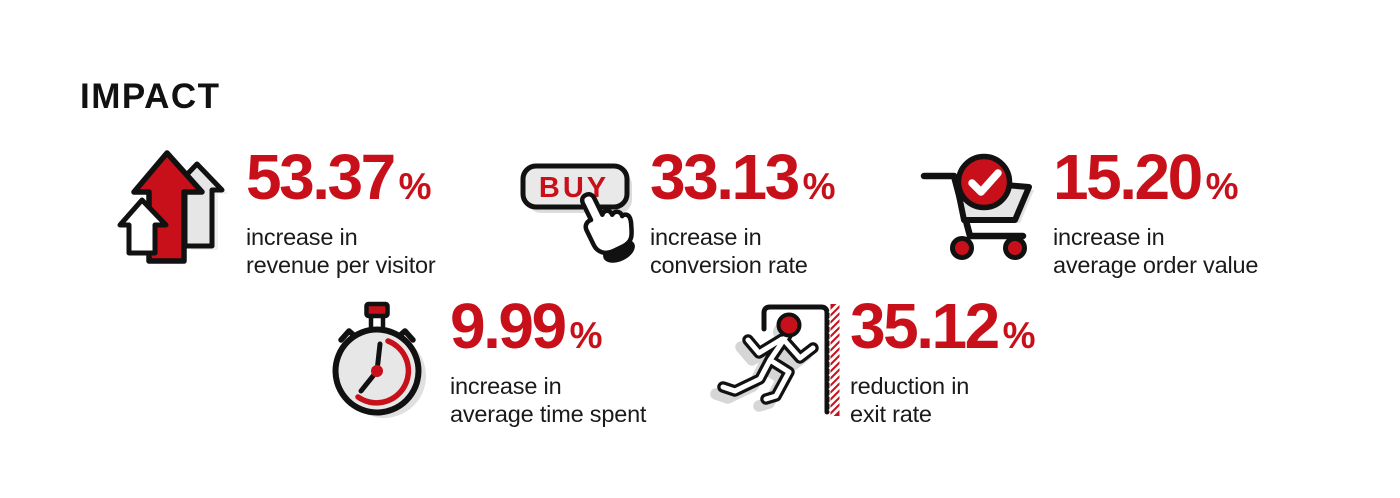  I want to click on stat-label: increase in conversion rate, so click(742, 251).